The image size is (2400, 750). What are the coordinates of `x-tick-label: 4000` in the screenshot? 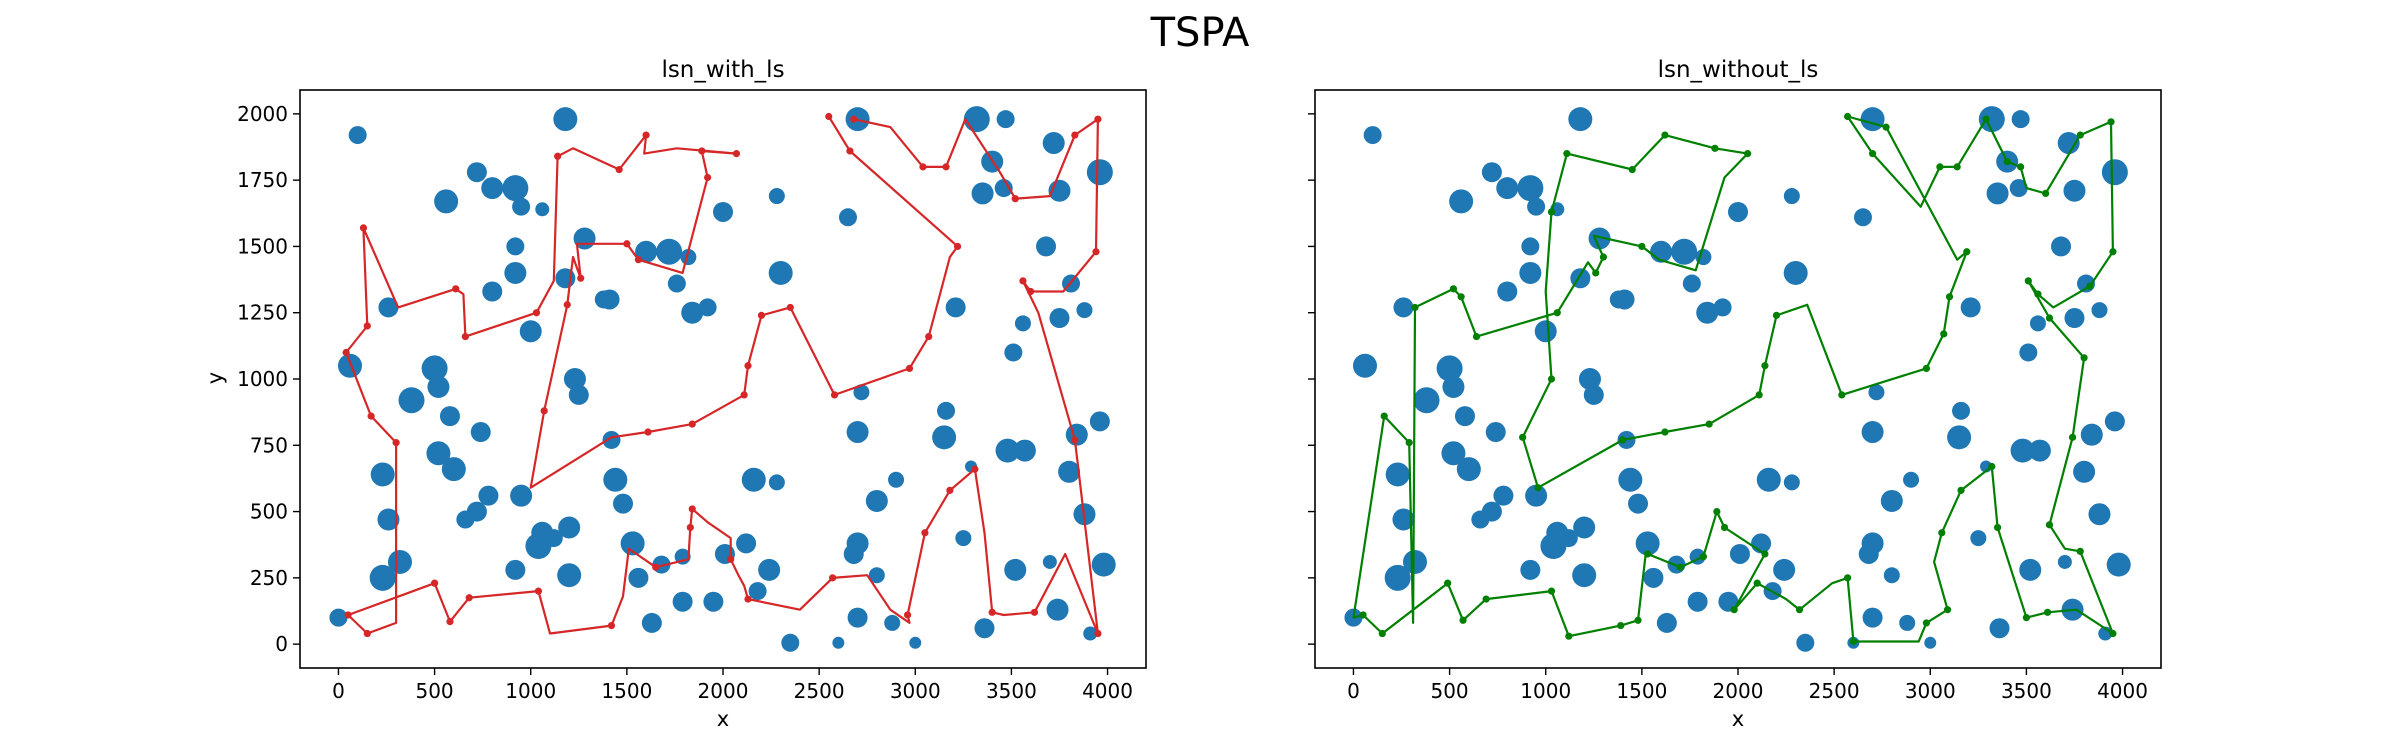 It's located at (1107, 691).